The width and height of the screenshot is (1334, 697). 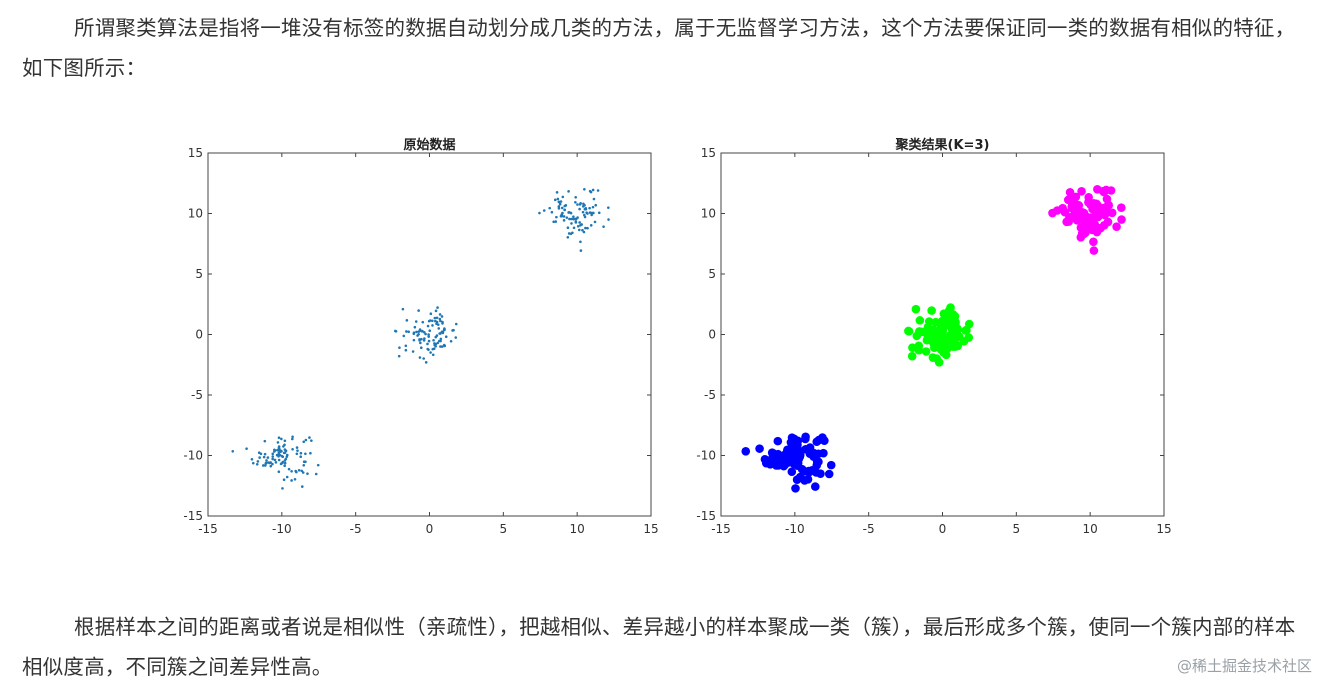 What do you see at coordinates (710, 395) in the screenshot?
I see `y-tick-label: -5` at bounding box center [710, 395].